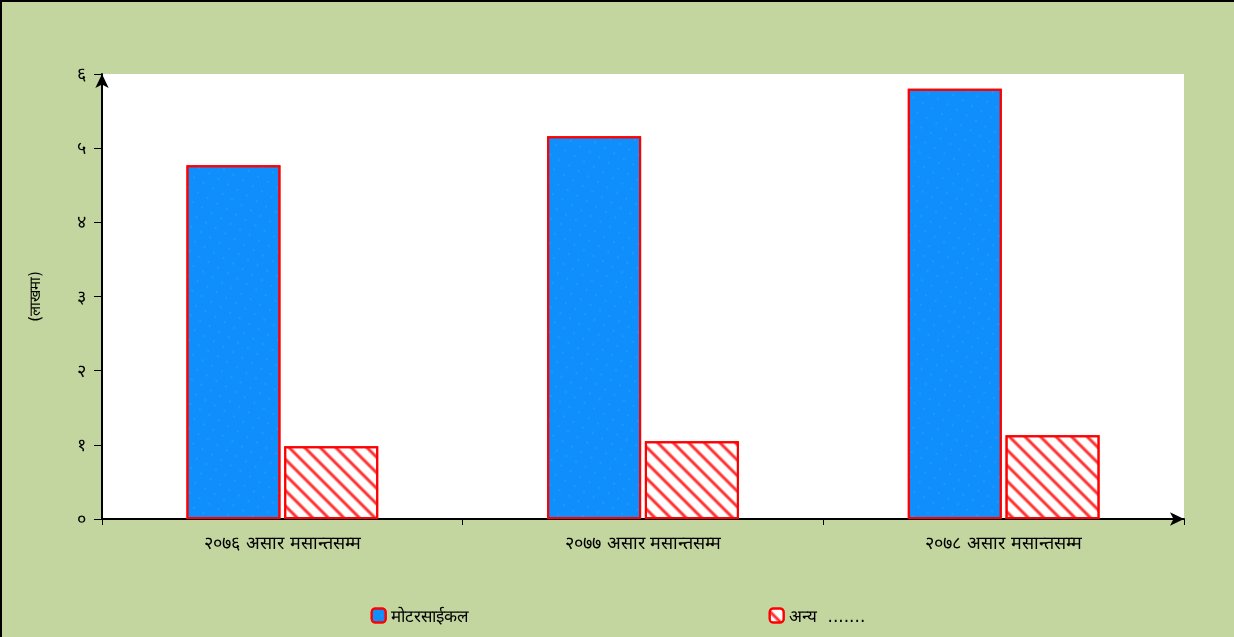  What do you see at coordinates (81, 519) in the screenshot?
I see `y-tick-label: ०` at bounding box center [81, 519].